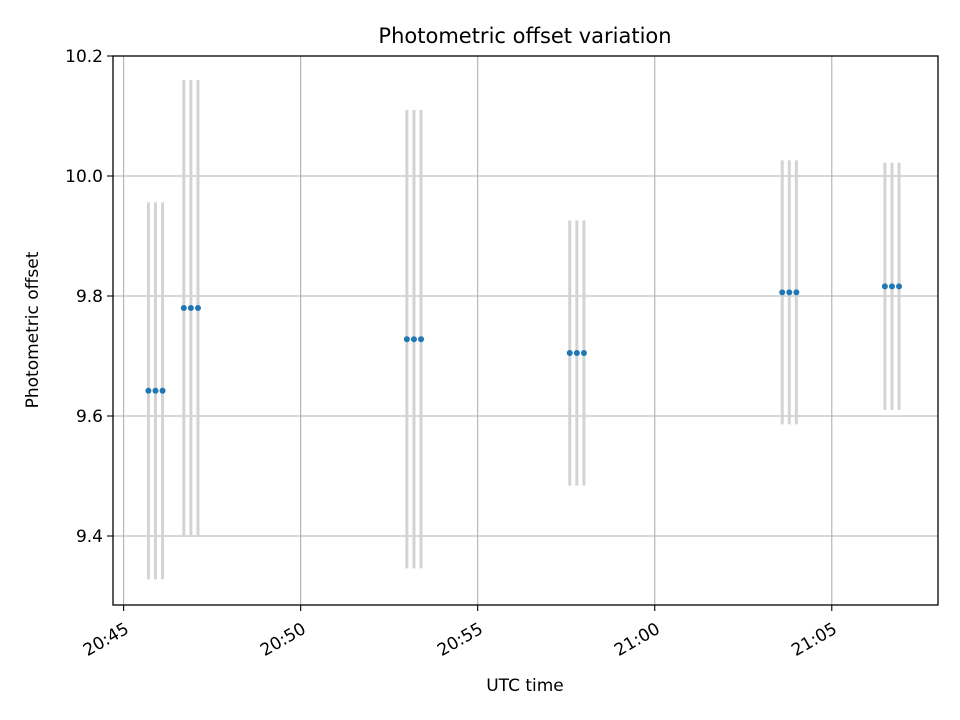  I want to click on y-tick-label: 10.0, so click(84, 177).